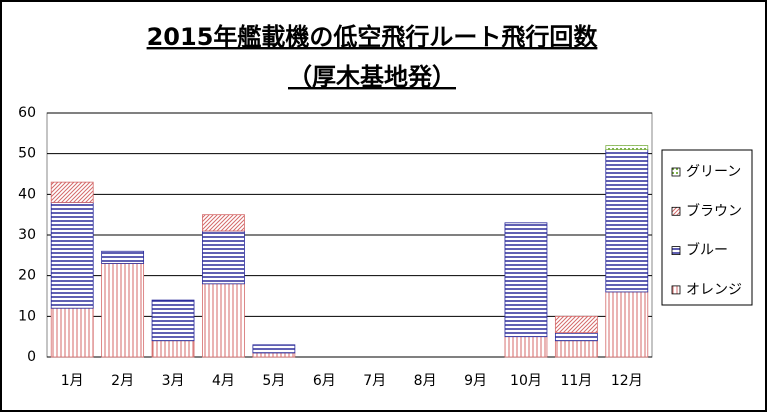 The height and width of the screenshot is (412, 767). I want to click on x-tick-label: 9月, so click(475, 381).